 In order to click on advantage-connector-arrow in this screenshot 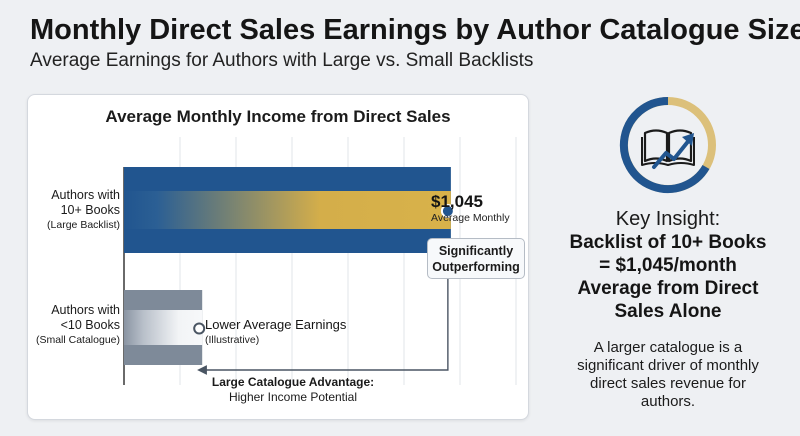, I will do `click(323, 314)`.